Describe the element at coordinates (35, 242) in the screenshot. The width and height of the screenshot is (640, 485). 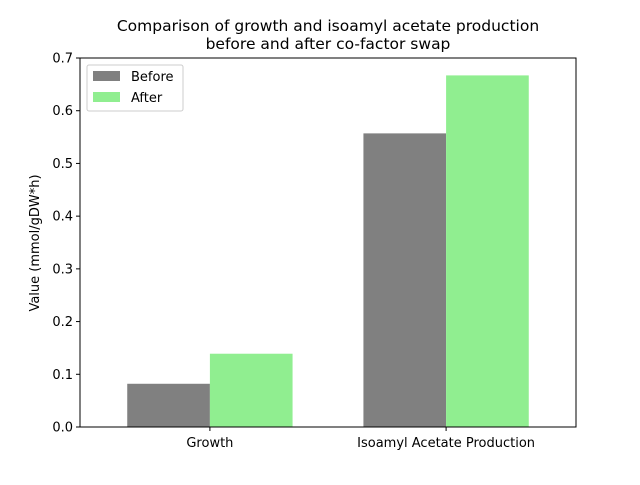
I see `y-axis-label: Value (mmol/gDW*h)` at that location.